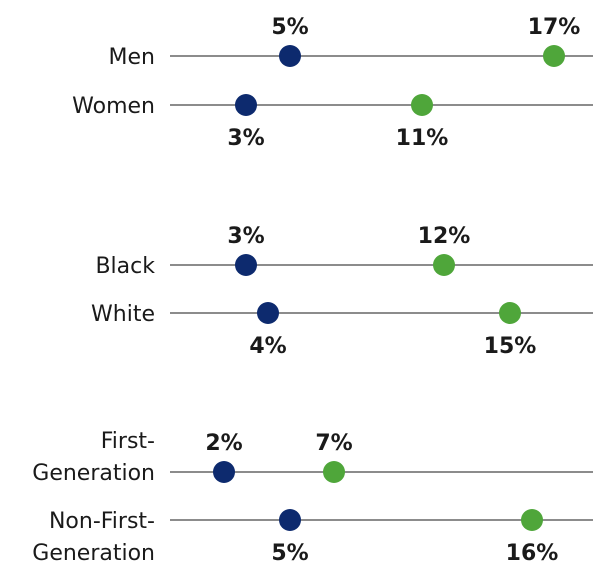 Image resolution: width=595 pixels, height=567 pixels. What do you see at coordinates (422, 138) in the screenshot?
I see `value-label-b: 11%` at bounding box center [422, 138].